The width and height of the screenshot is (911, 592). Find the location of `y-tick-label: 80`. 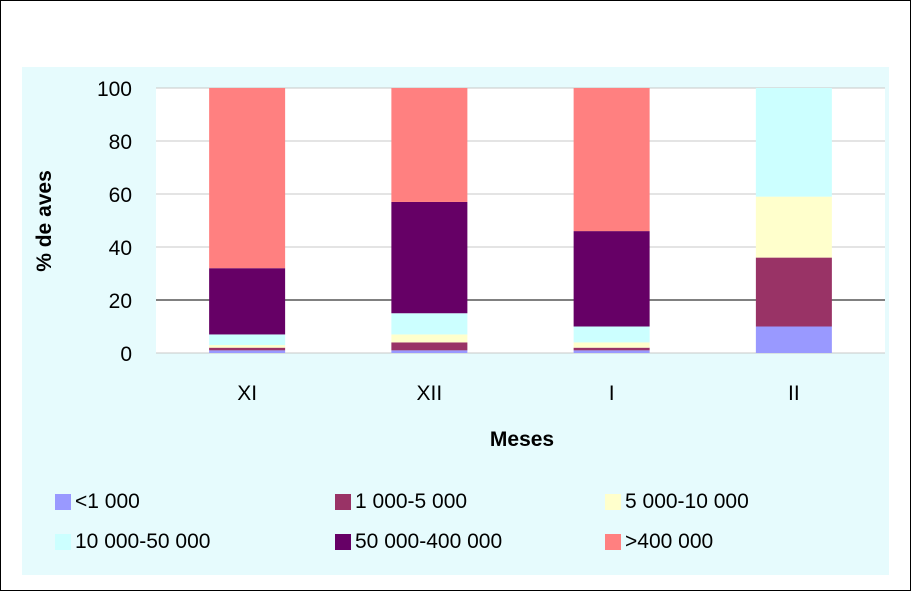

y-tick-label: 80 is located at coordinates (120, 142).